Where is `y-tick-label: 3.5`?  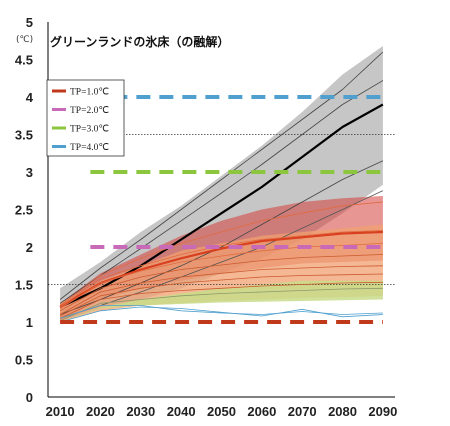 y-tick-label: 3.5 is located at coordinates (24, 135).